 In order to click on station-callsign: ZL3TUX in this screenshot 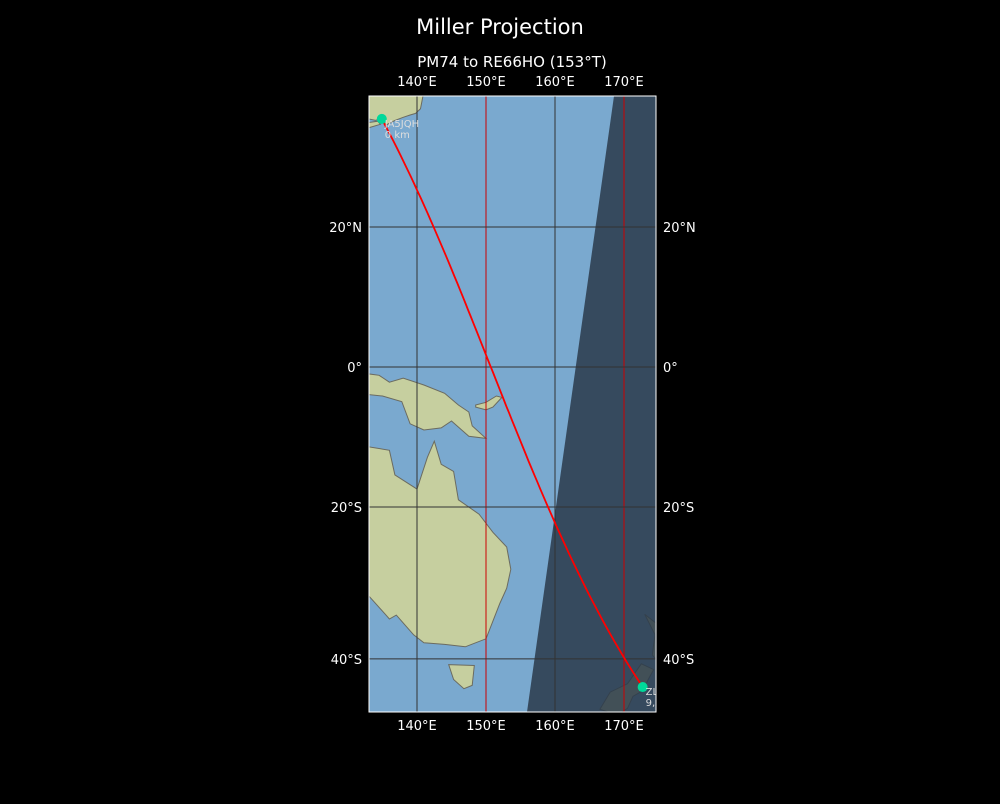, I will do `click(665, 692)`.